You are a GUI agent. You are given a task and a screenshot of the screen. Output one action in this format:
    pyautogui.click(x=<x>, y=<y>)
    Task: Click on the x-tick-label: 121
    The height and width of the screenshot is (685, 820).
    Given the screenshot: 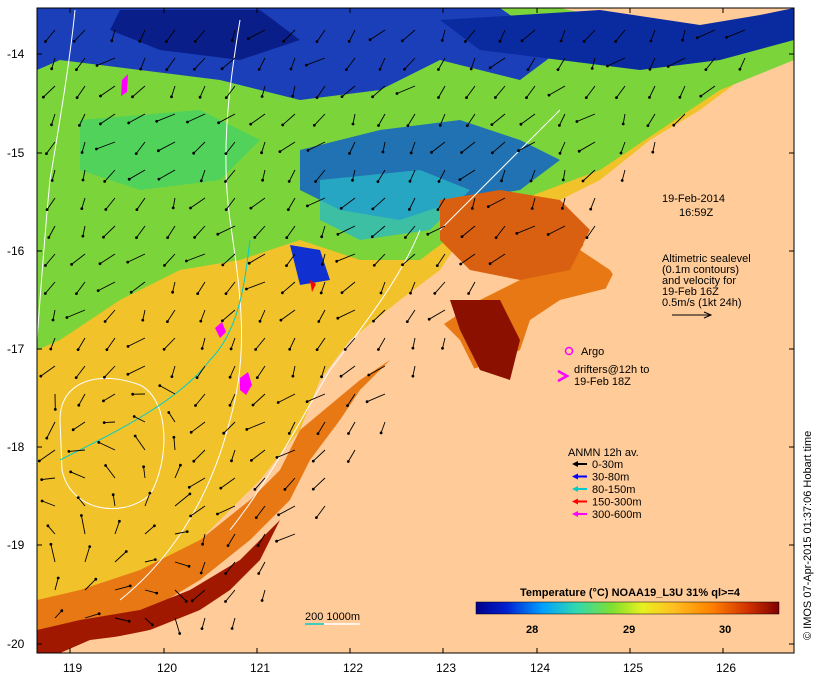 What is the action you would take?
    pyautogui.click(x=260, y=668)
    